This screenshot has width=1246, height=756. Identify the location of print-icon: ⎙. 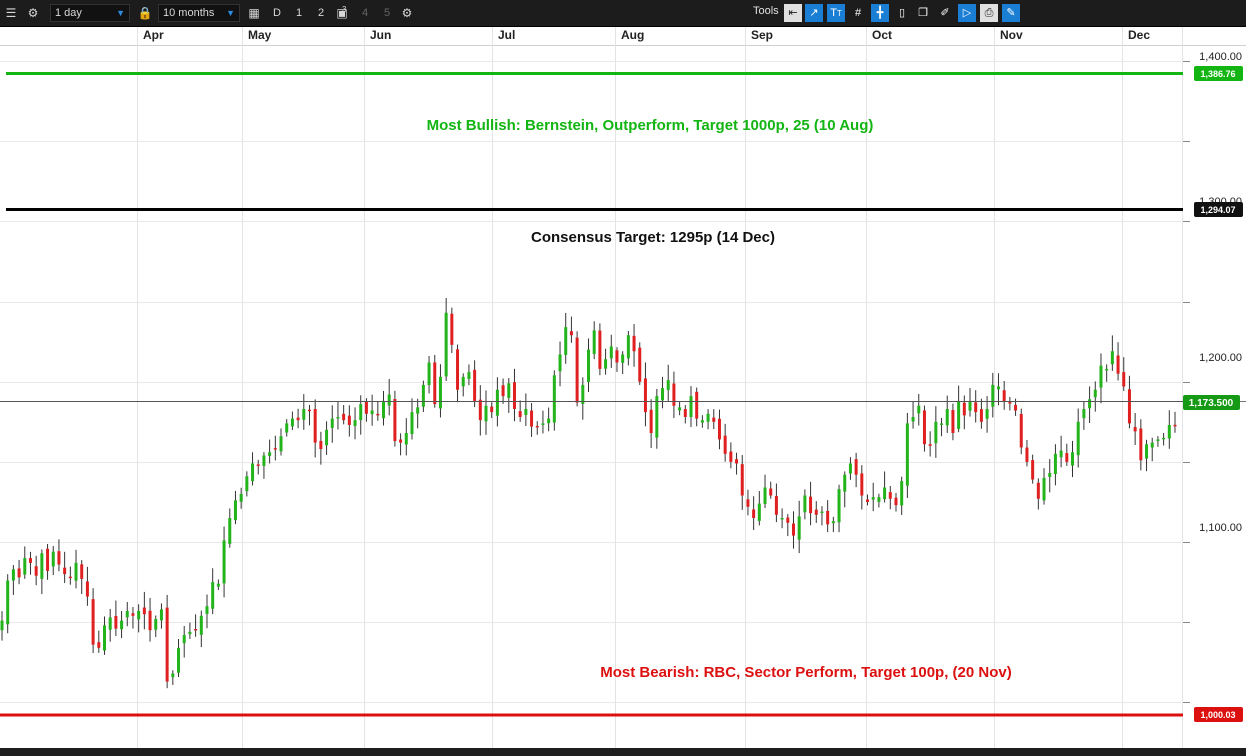
(989, 13).